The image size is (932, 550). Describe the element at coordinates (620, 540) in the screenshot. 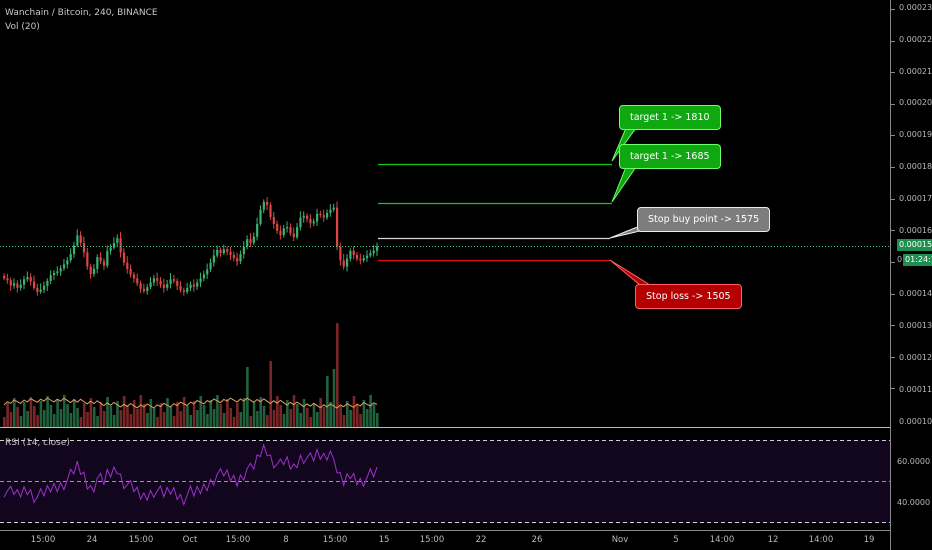

I see `time-label: Nov` at that location.